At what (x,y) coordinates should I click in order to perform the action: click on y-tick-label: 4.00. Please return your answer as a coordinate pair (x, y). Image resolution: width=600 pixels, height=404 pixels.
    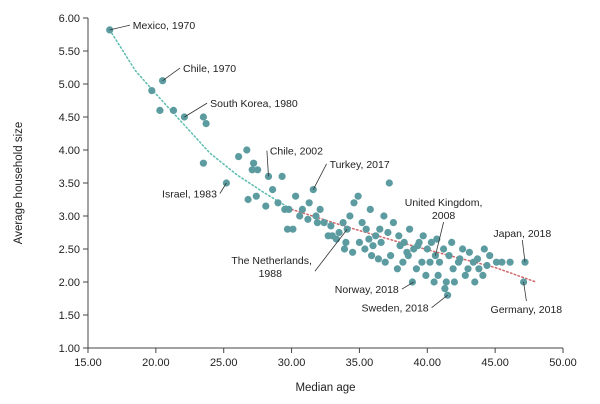
    Looking at the image, I should click on (69, 151).